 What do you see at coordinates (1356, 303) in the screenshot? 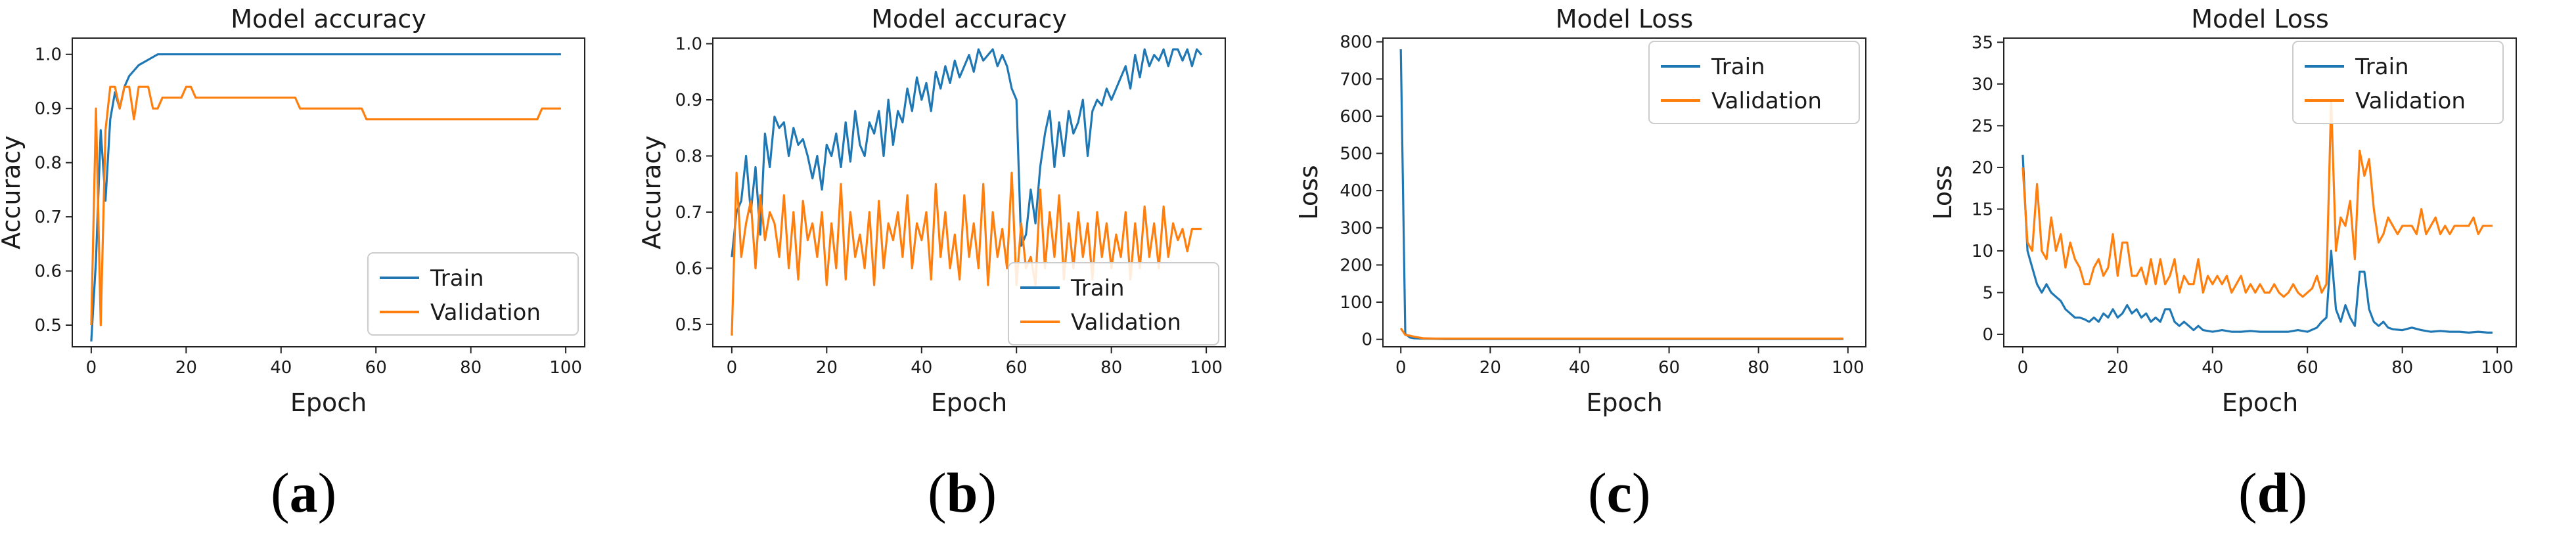
I see `y-tick-label: 100` at bounding box center [1356, 303].